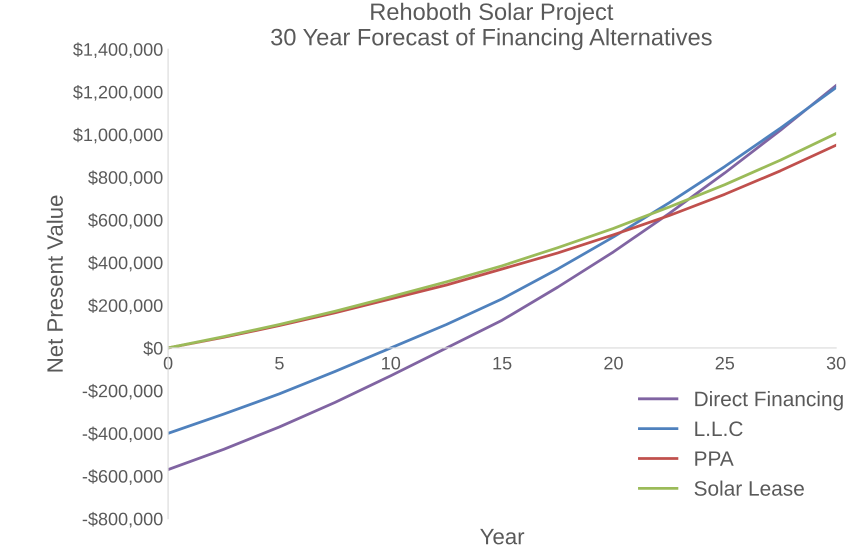 The height and width of the screenshot is (546, 862). I want to click on y-tick-label: $800,000, so click(125, 178).